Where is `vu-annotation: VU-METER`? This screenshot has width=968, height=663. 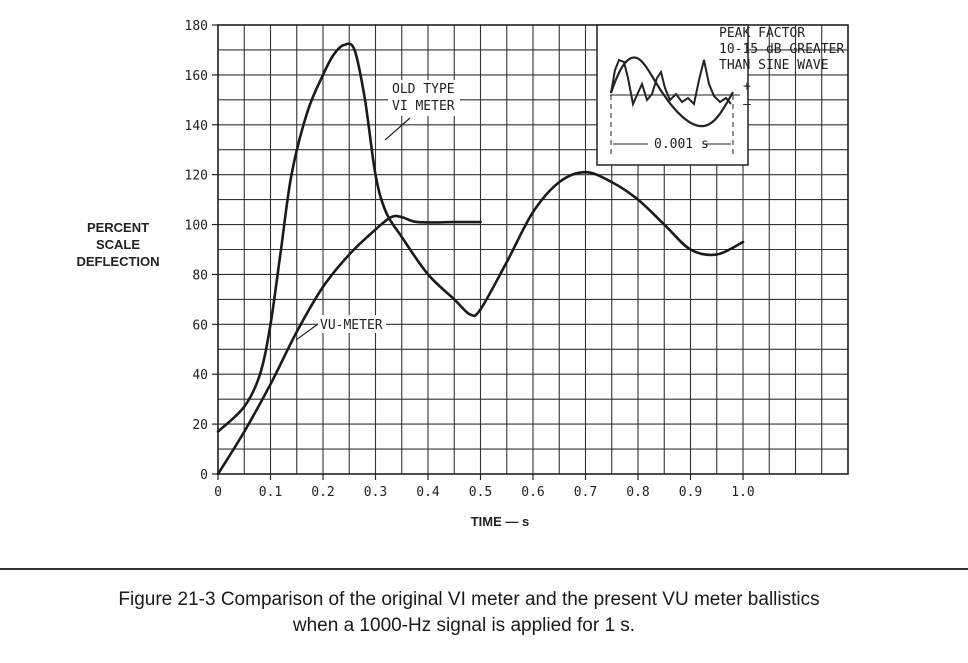
vu-annotation: VU-METER is located at coordinates (351, 325).